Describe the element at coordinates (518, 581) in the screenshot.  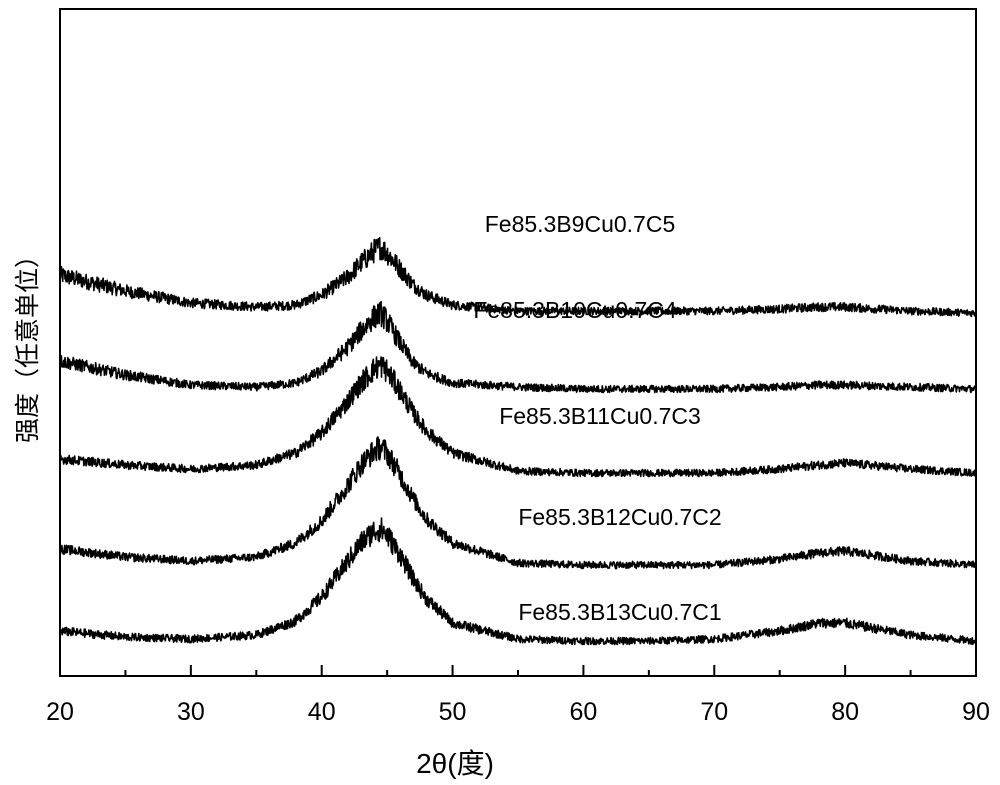
I see `series-line` at that location.